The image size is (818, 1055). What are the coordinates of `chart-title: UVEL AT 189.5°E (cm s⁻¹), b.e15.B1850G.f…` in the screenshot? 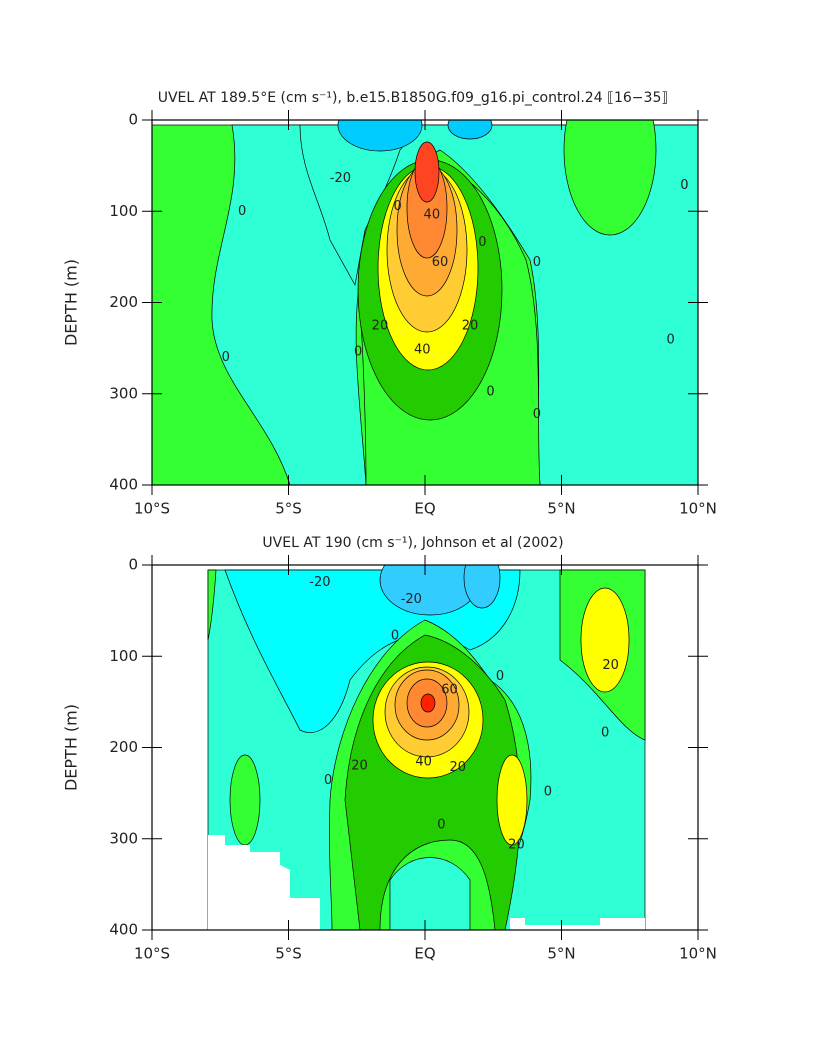 It's located at (413, 98).